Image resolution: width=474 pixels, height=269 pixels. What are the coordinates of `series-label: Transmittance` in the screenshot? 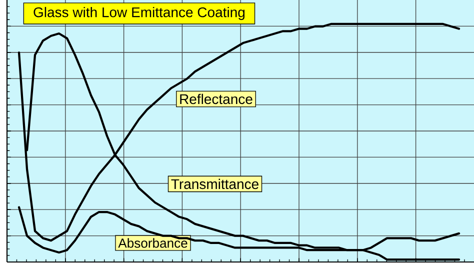 It's located at (214, 184).